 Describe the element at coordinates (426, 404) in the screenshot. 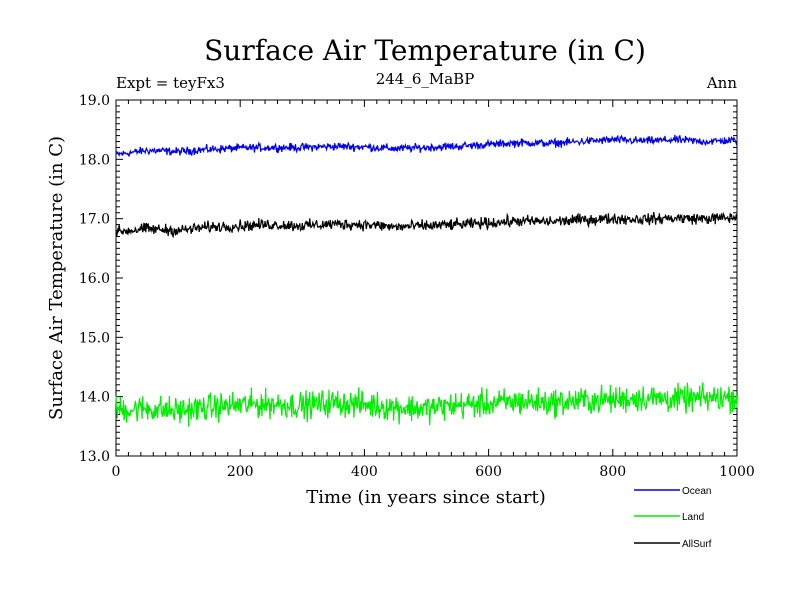

I see `series-line-land` at that location.